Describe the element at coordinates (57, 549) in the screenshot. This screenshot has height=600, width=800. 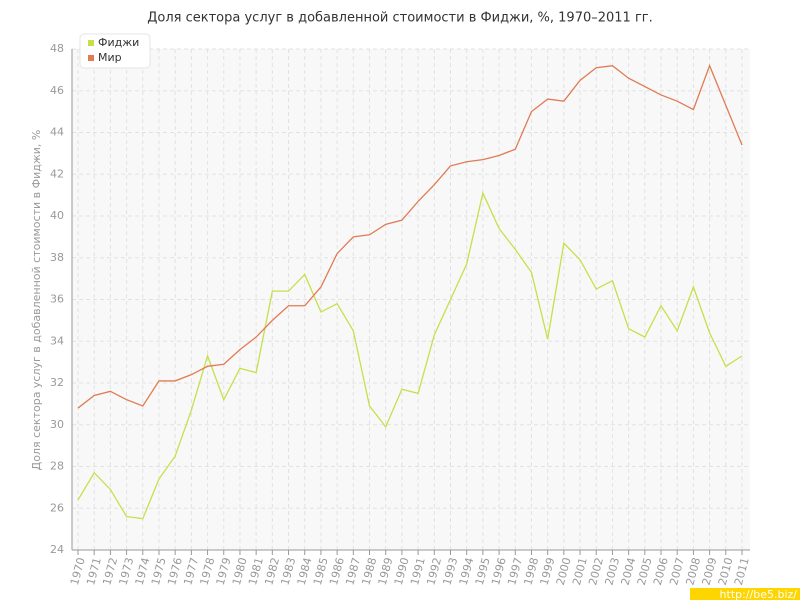
I see `y-tick-label: 24` at that location.